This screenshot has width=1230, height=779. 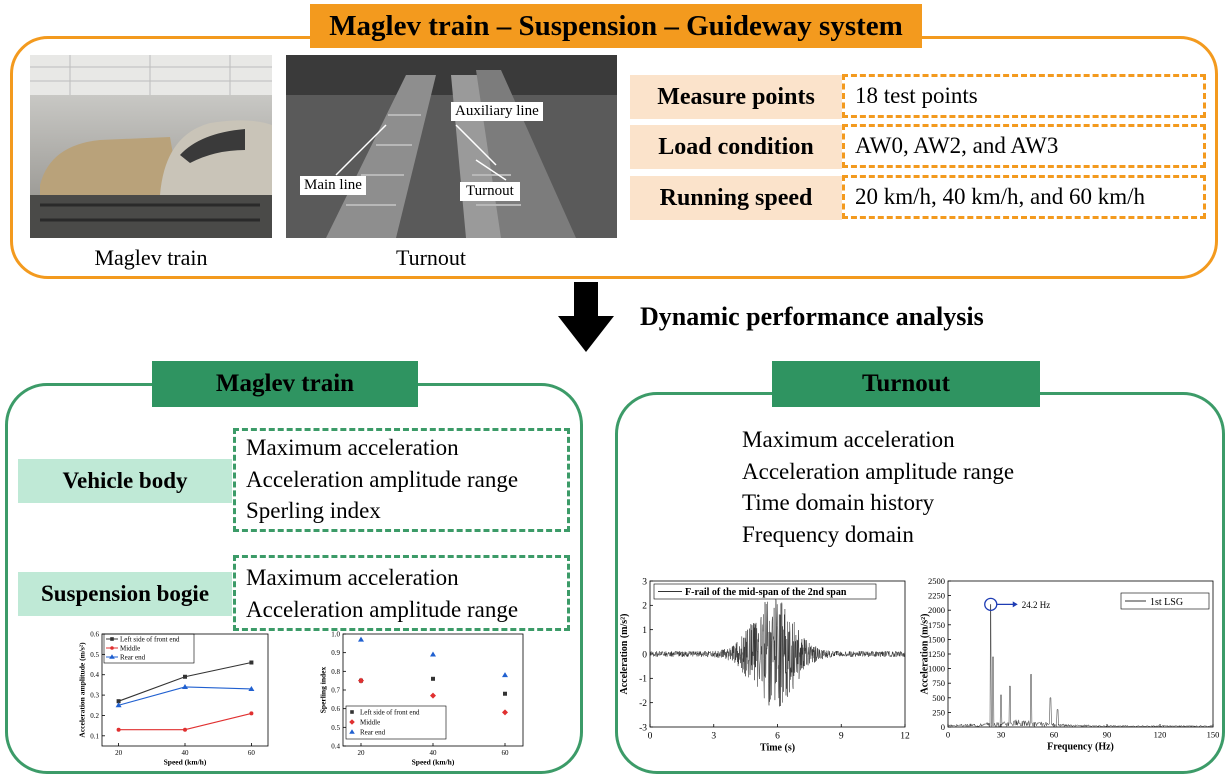 What do you see at coordinates (94, 716) in the screenshot?
I see `y-tick-label: 0.2` at bounding box center [94, 716].